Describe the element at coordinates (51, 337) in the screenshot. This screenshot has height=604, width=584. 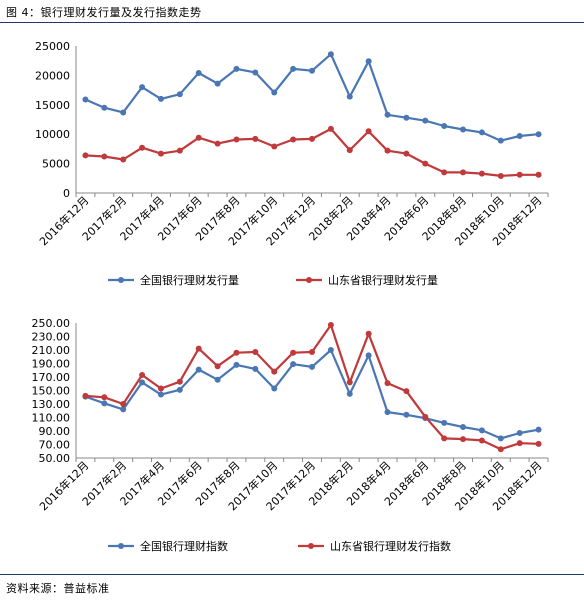
I see `y-tick-label: 230.00` at that location.